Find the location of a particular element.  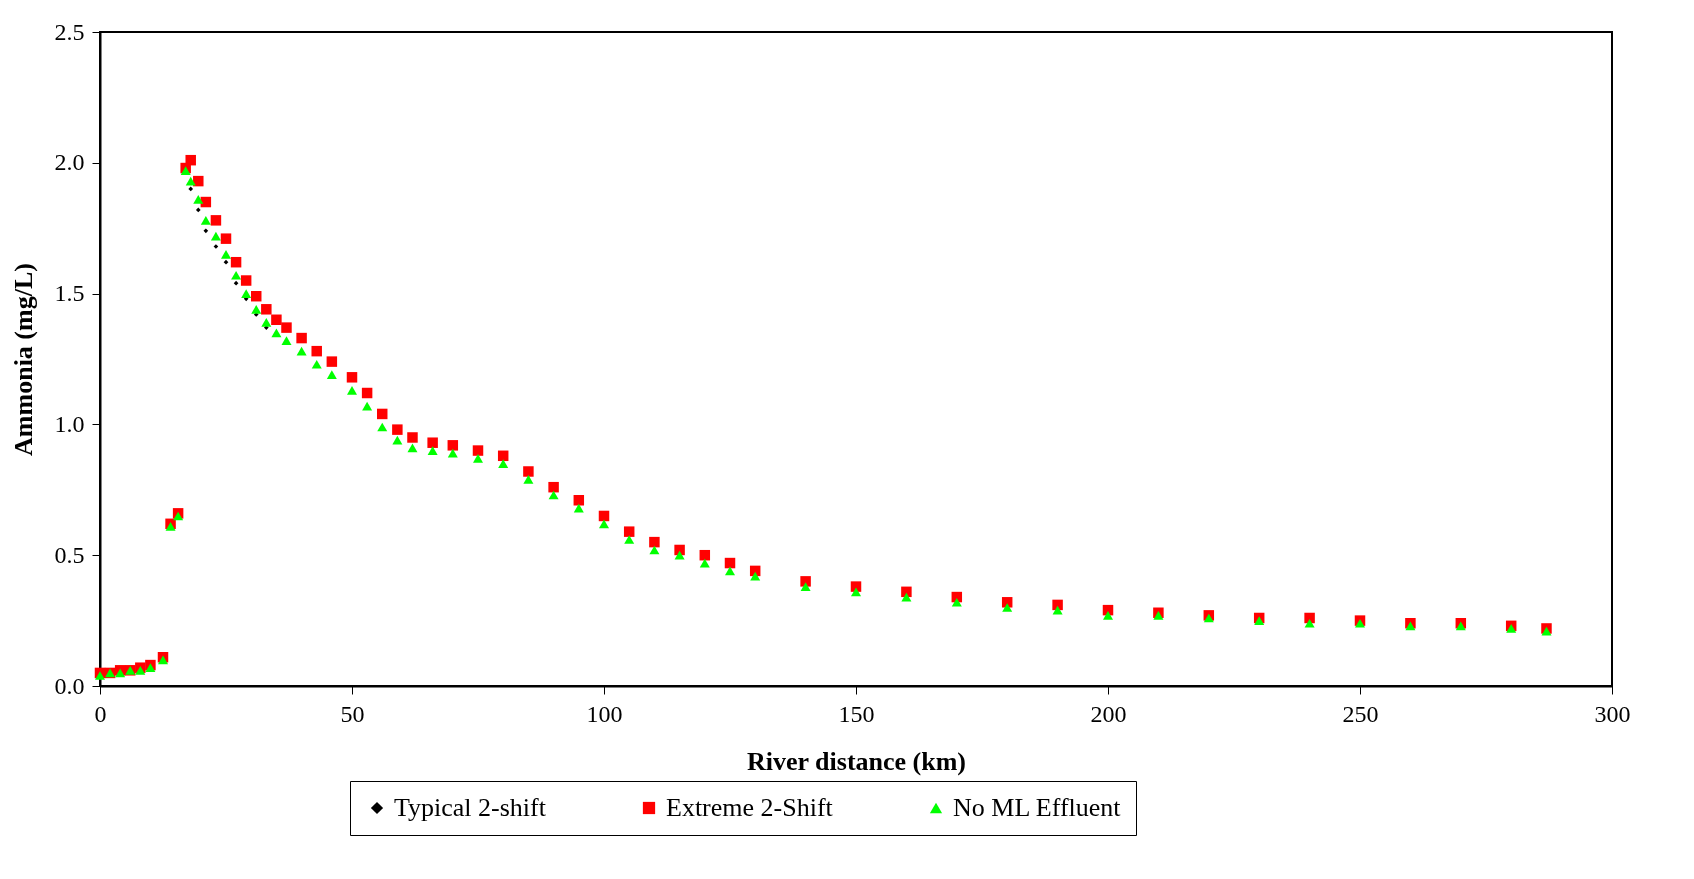

x-tick-label: 100 is located at coordinates (604, 713).